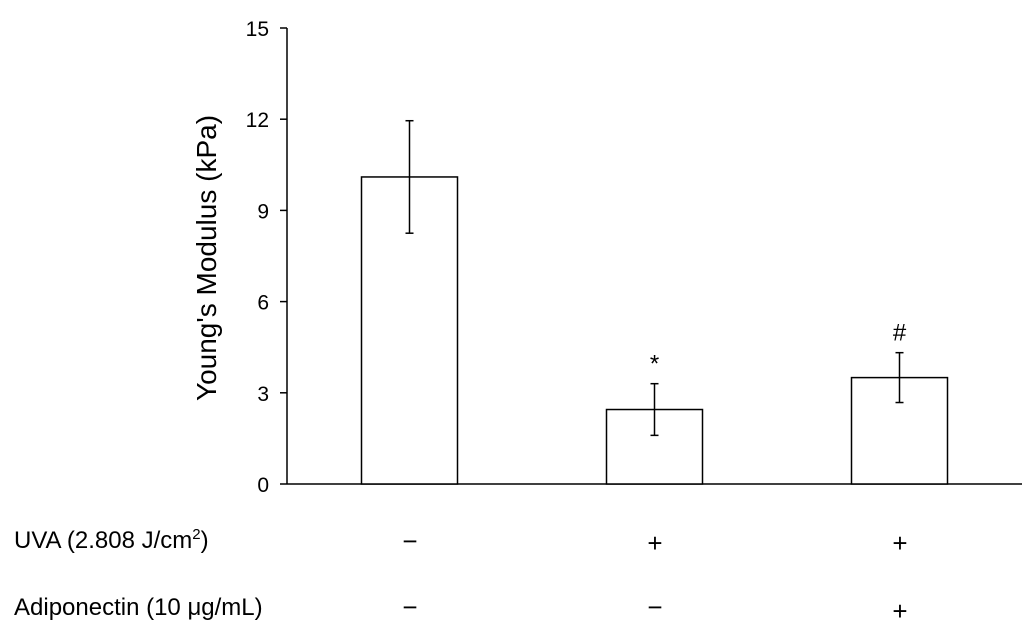 The height and width of the screenshot is (639, 1024). Describe the element at coordinates (655, 543) in the screenshot. I see `uva-sign-uva: +` at that location.